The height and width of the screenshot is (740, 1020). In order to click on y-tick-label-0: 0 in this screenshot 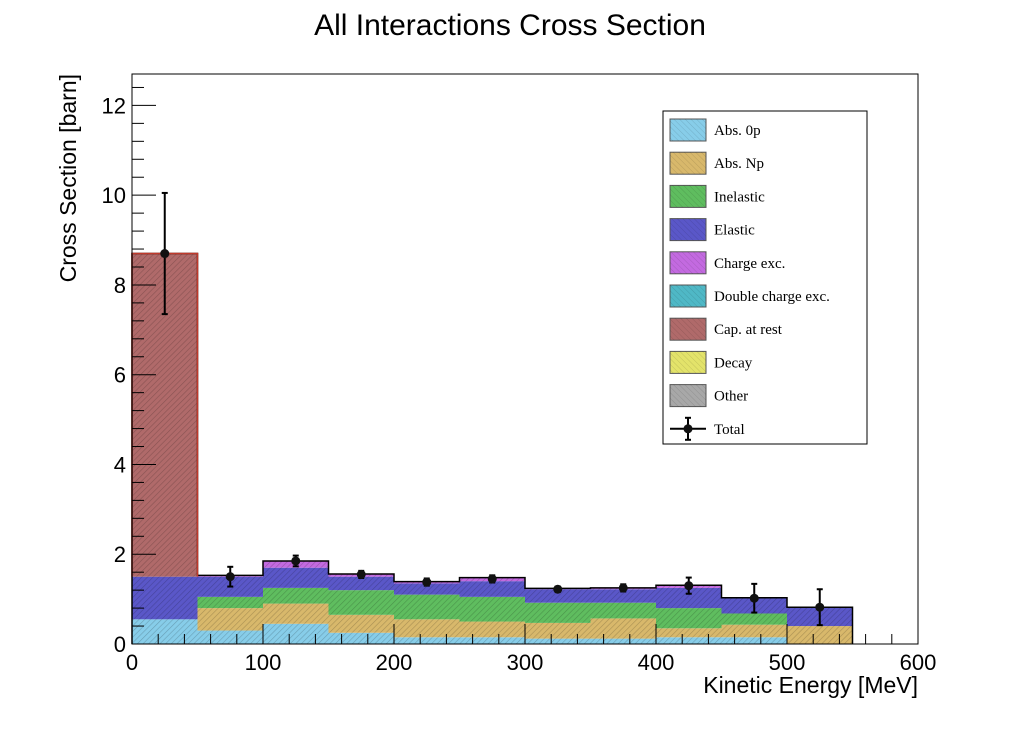, I will do `click(120, 644)`.